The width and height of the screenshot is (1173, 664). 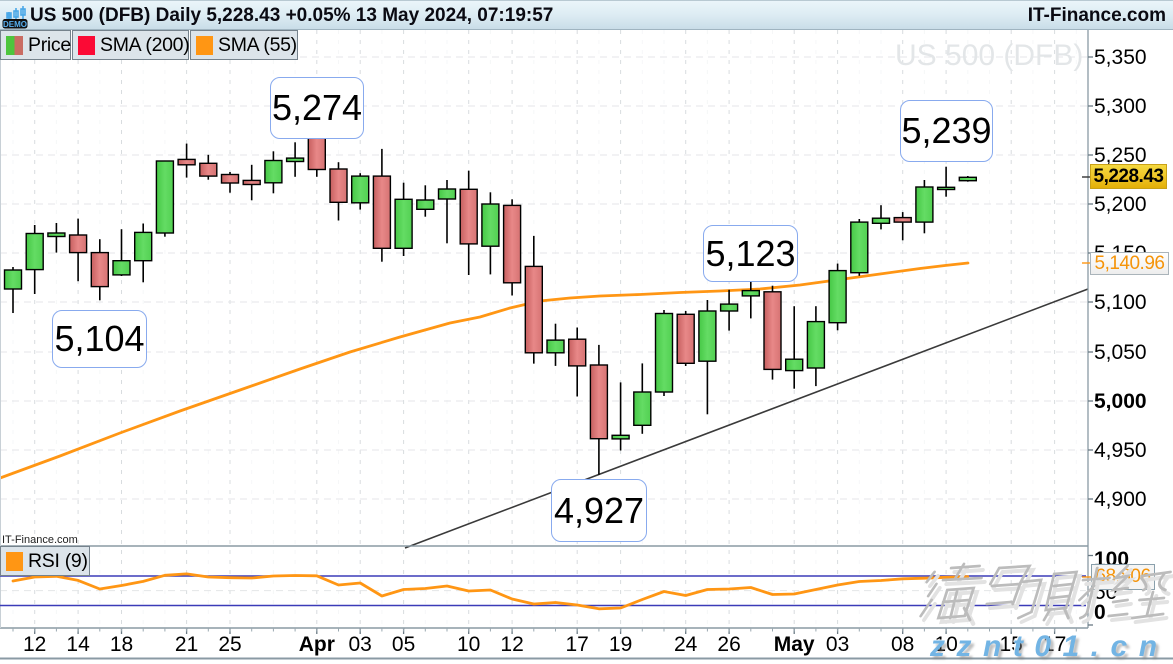 What do you see at coordinates (989, 55) in the screenshot?
I see `svg-text: US 500 (DFB)` at bounding box center [989, 55].